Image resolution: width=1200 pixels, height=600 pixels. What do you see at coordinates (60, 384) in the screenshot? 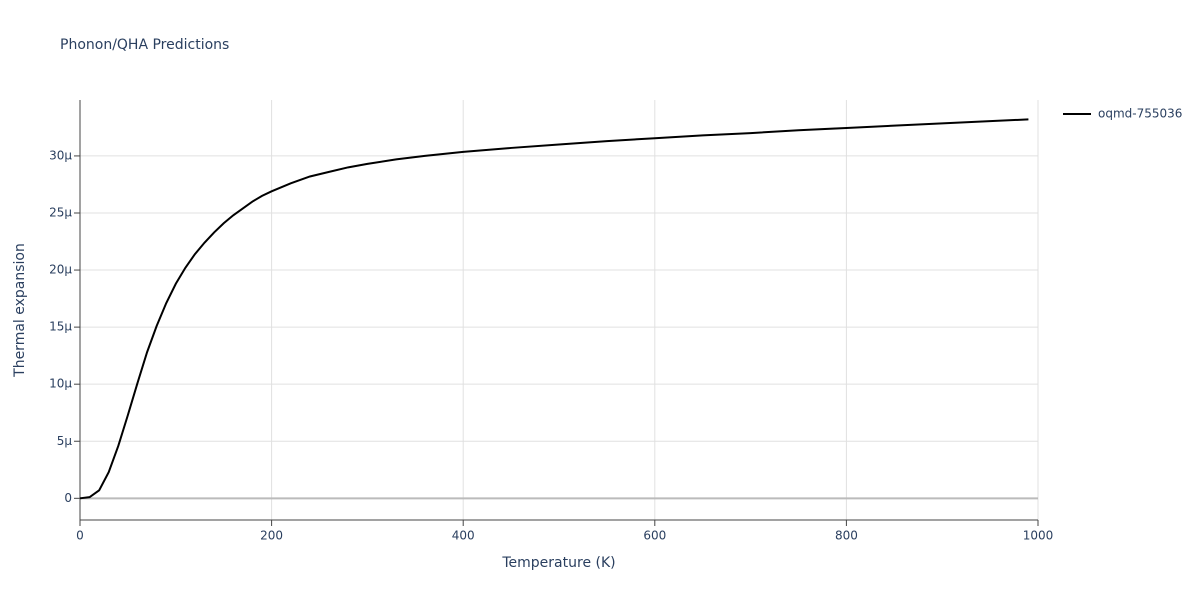
I see `y-tick-label: 10μ` at bounding box center [60, 384].